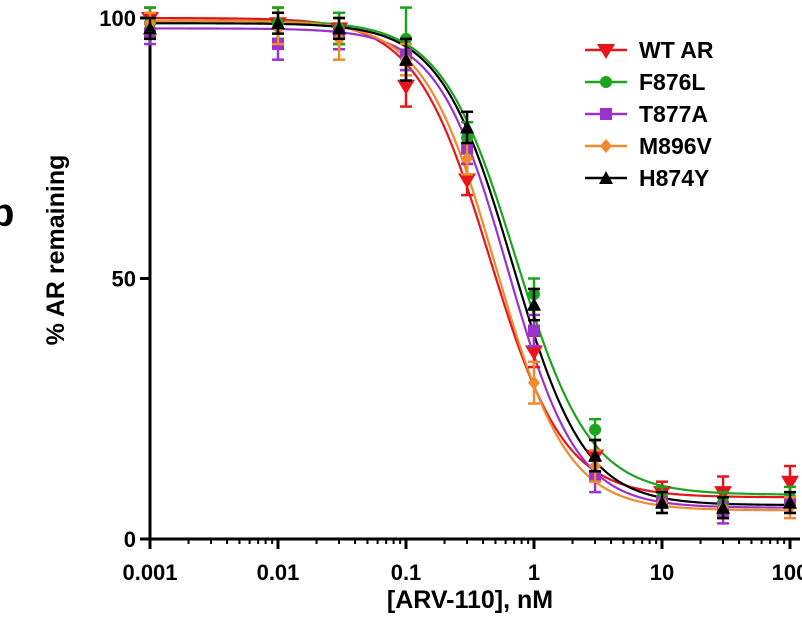 The width and height of the screenshot is (802, 620). What do you see at coordinates (676, 146) in the screenshot?
I see `legend-label: M896V` at bounding box center [676, 146].